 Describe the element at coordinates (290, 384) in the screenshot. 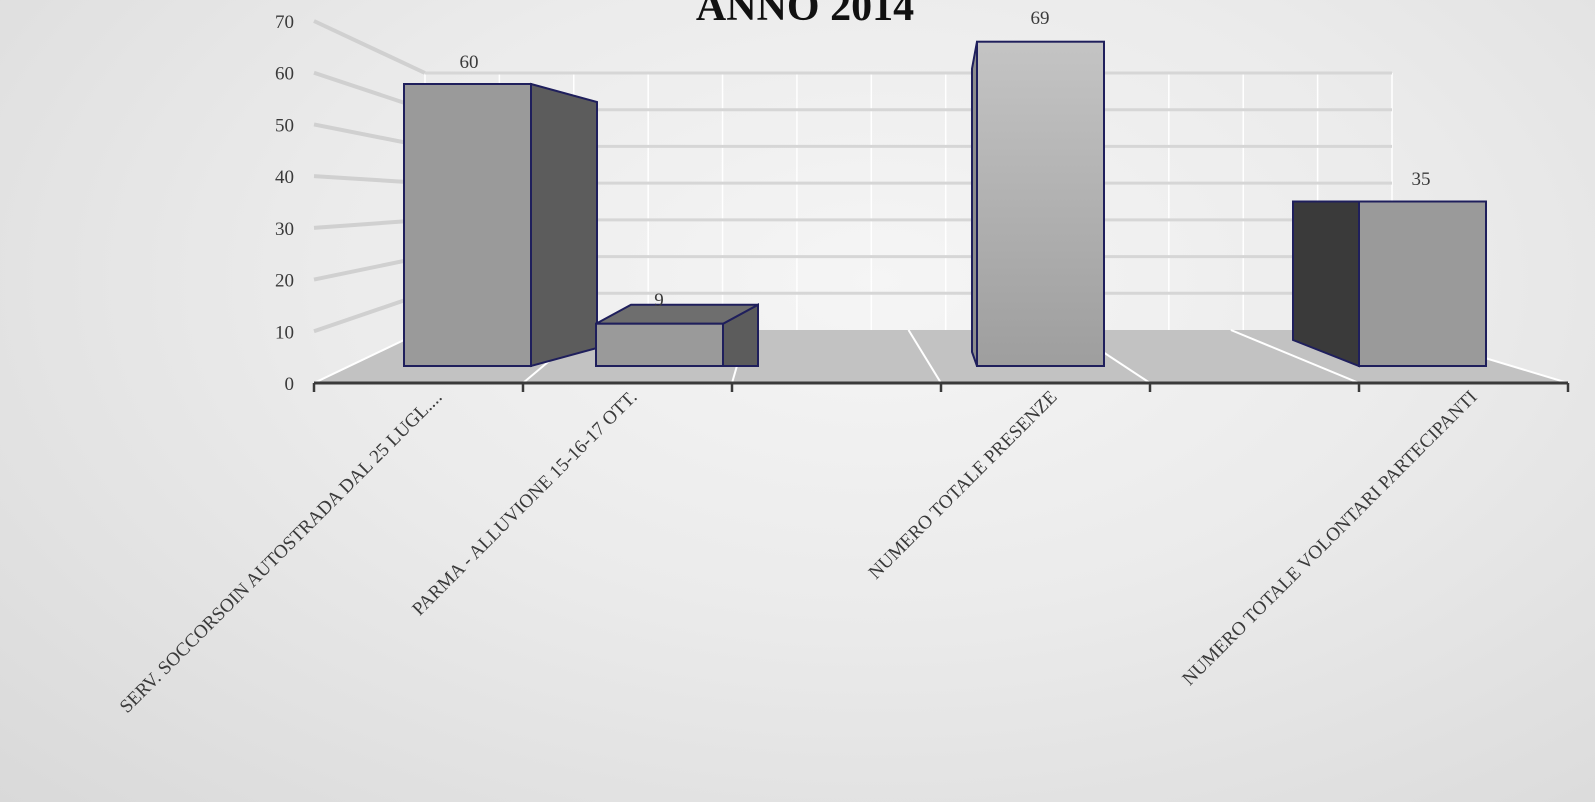

I see `y-tick-label: 0` at that location.